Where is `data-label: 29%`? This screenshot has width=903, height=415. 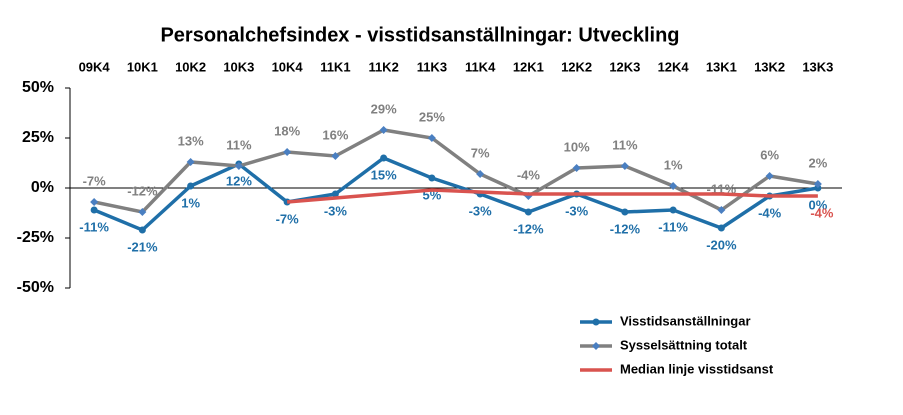 data-label: 29% is located at coordinates (384, 108).